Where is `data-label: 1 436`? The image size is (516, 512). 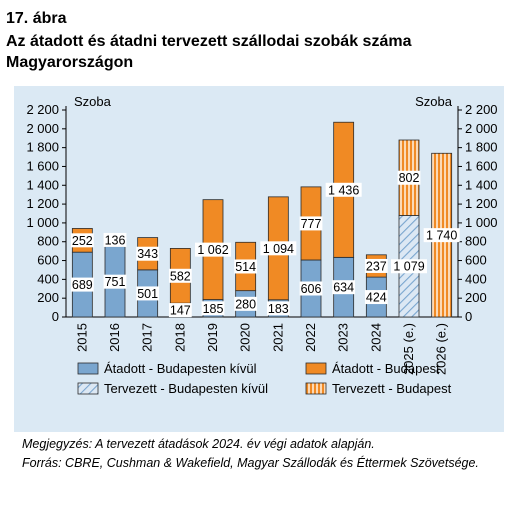
data-label: 1 436 is located at coordinates (343, 190).